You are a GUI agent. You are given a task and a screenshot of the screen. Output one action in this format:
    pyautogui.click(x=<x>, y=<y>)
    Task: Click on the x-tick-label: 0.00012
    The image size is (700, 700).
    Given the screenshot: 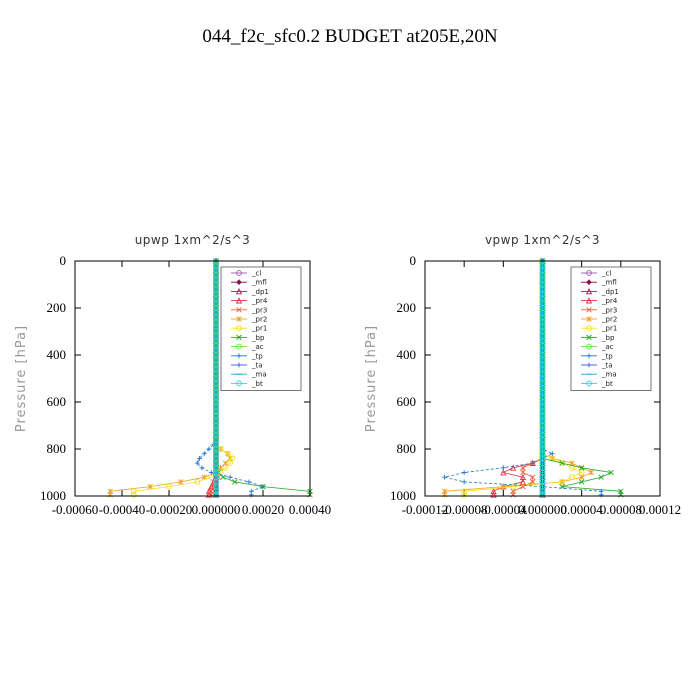 What is the action you would take?
    pyautogui.click(x=660, y=509)
    